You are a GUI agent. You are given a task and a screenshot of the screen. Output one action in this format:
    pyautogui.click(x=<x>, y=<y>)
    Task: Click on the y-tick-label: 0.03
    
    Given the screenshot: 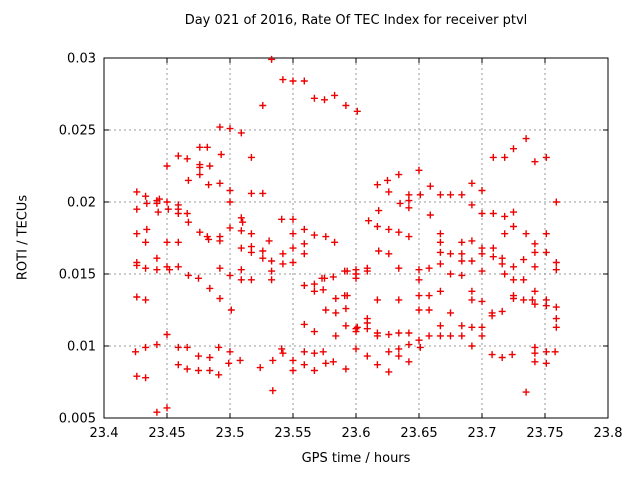 What is the action you would take?
    pyautogui.click(x=81, y=59)
    